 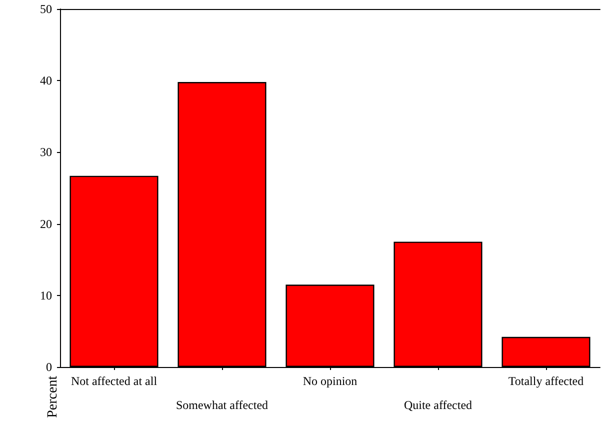 I want to click on y-tick-label: 30, so click(x=46, y=152).